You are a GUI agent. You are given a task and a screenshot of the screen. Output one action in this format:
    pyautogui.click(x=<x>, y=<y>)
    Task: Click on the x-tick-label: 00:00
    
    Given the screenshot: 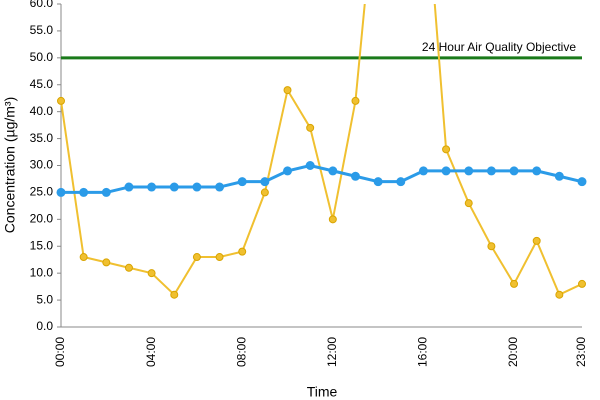 What is the action you would take?
    pyautogui.click(x=60, y=352)
    